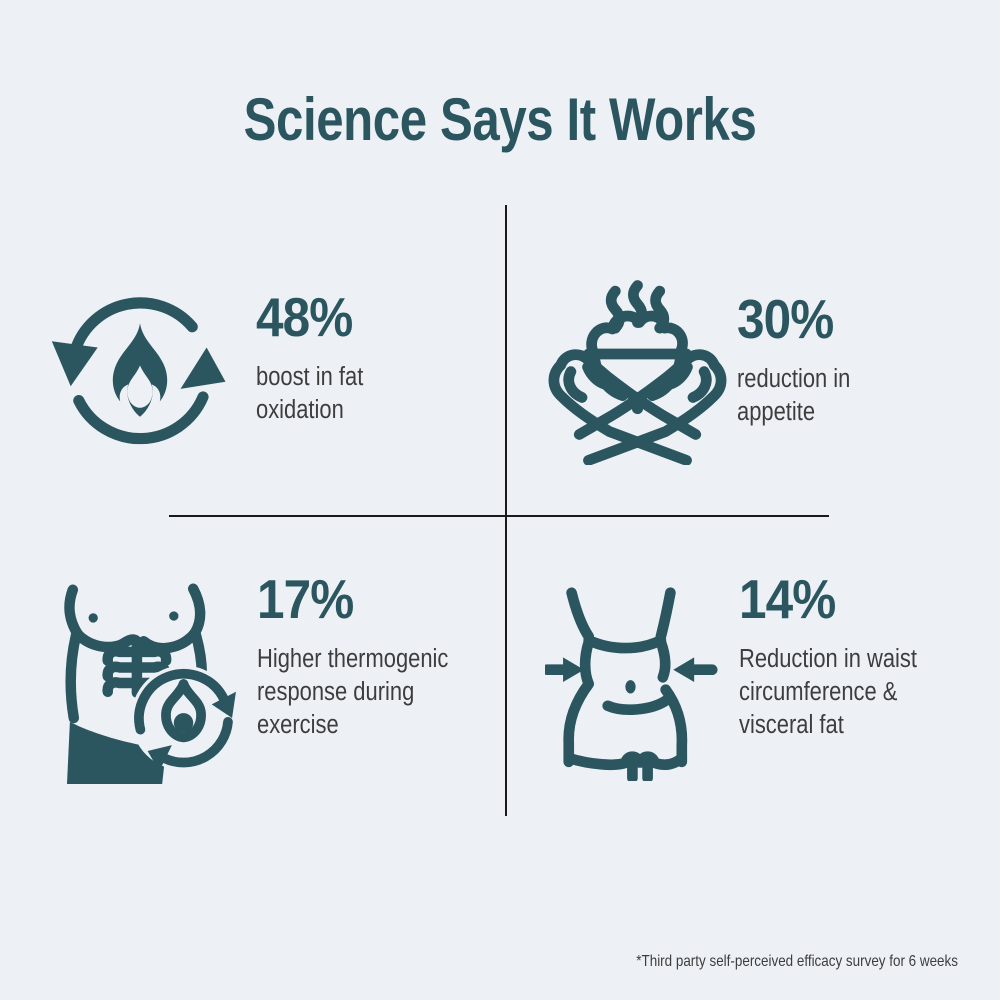  I want to click on hands-refusing-food-icon, so click(637, 373).